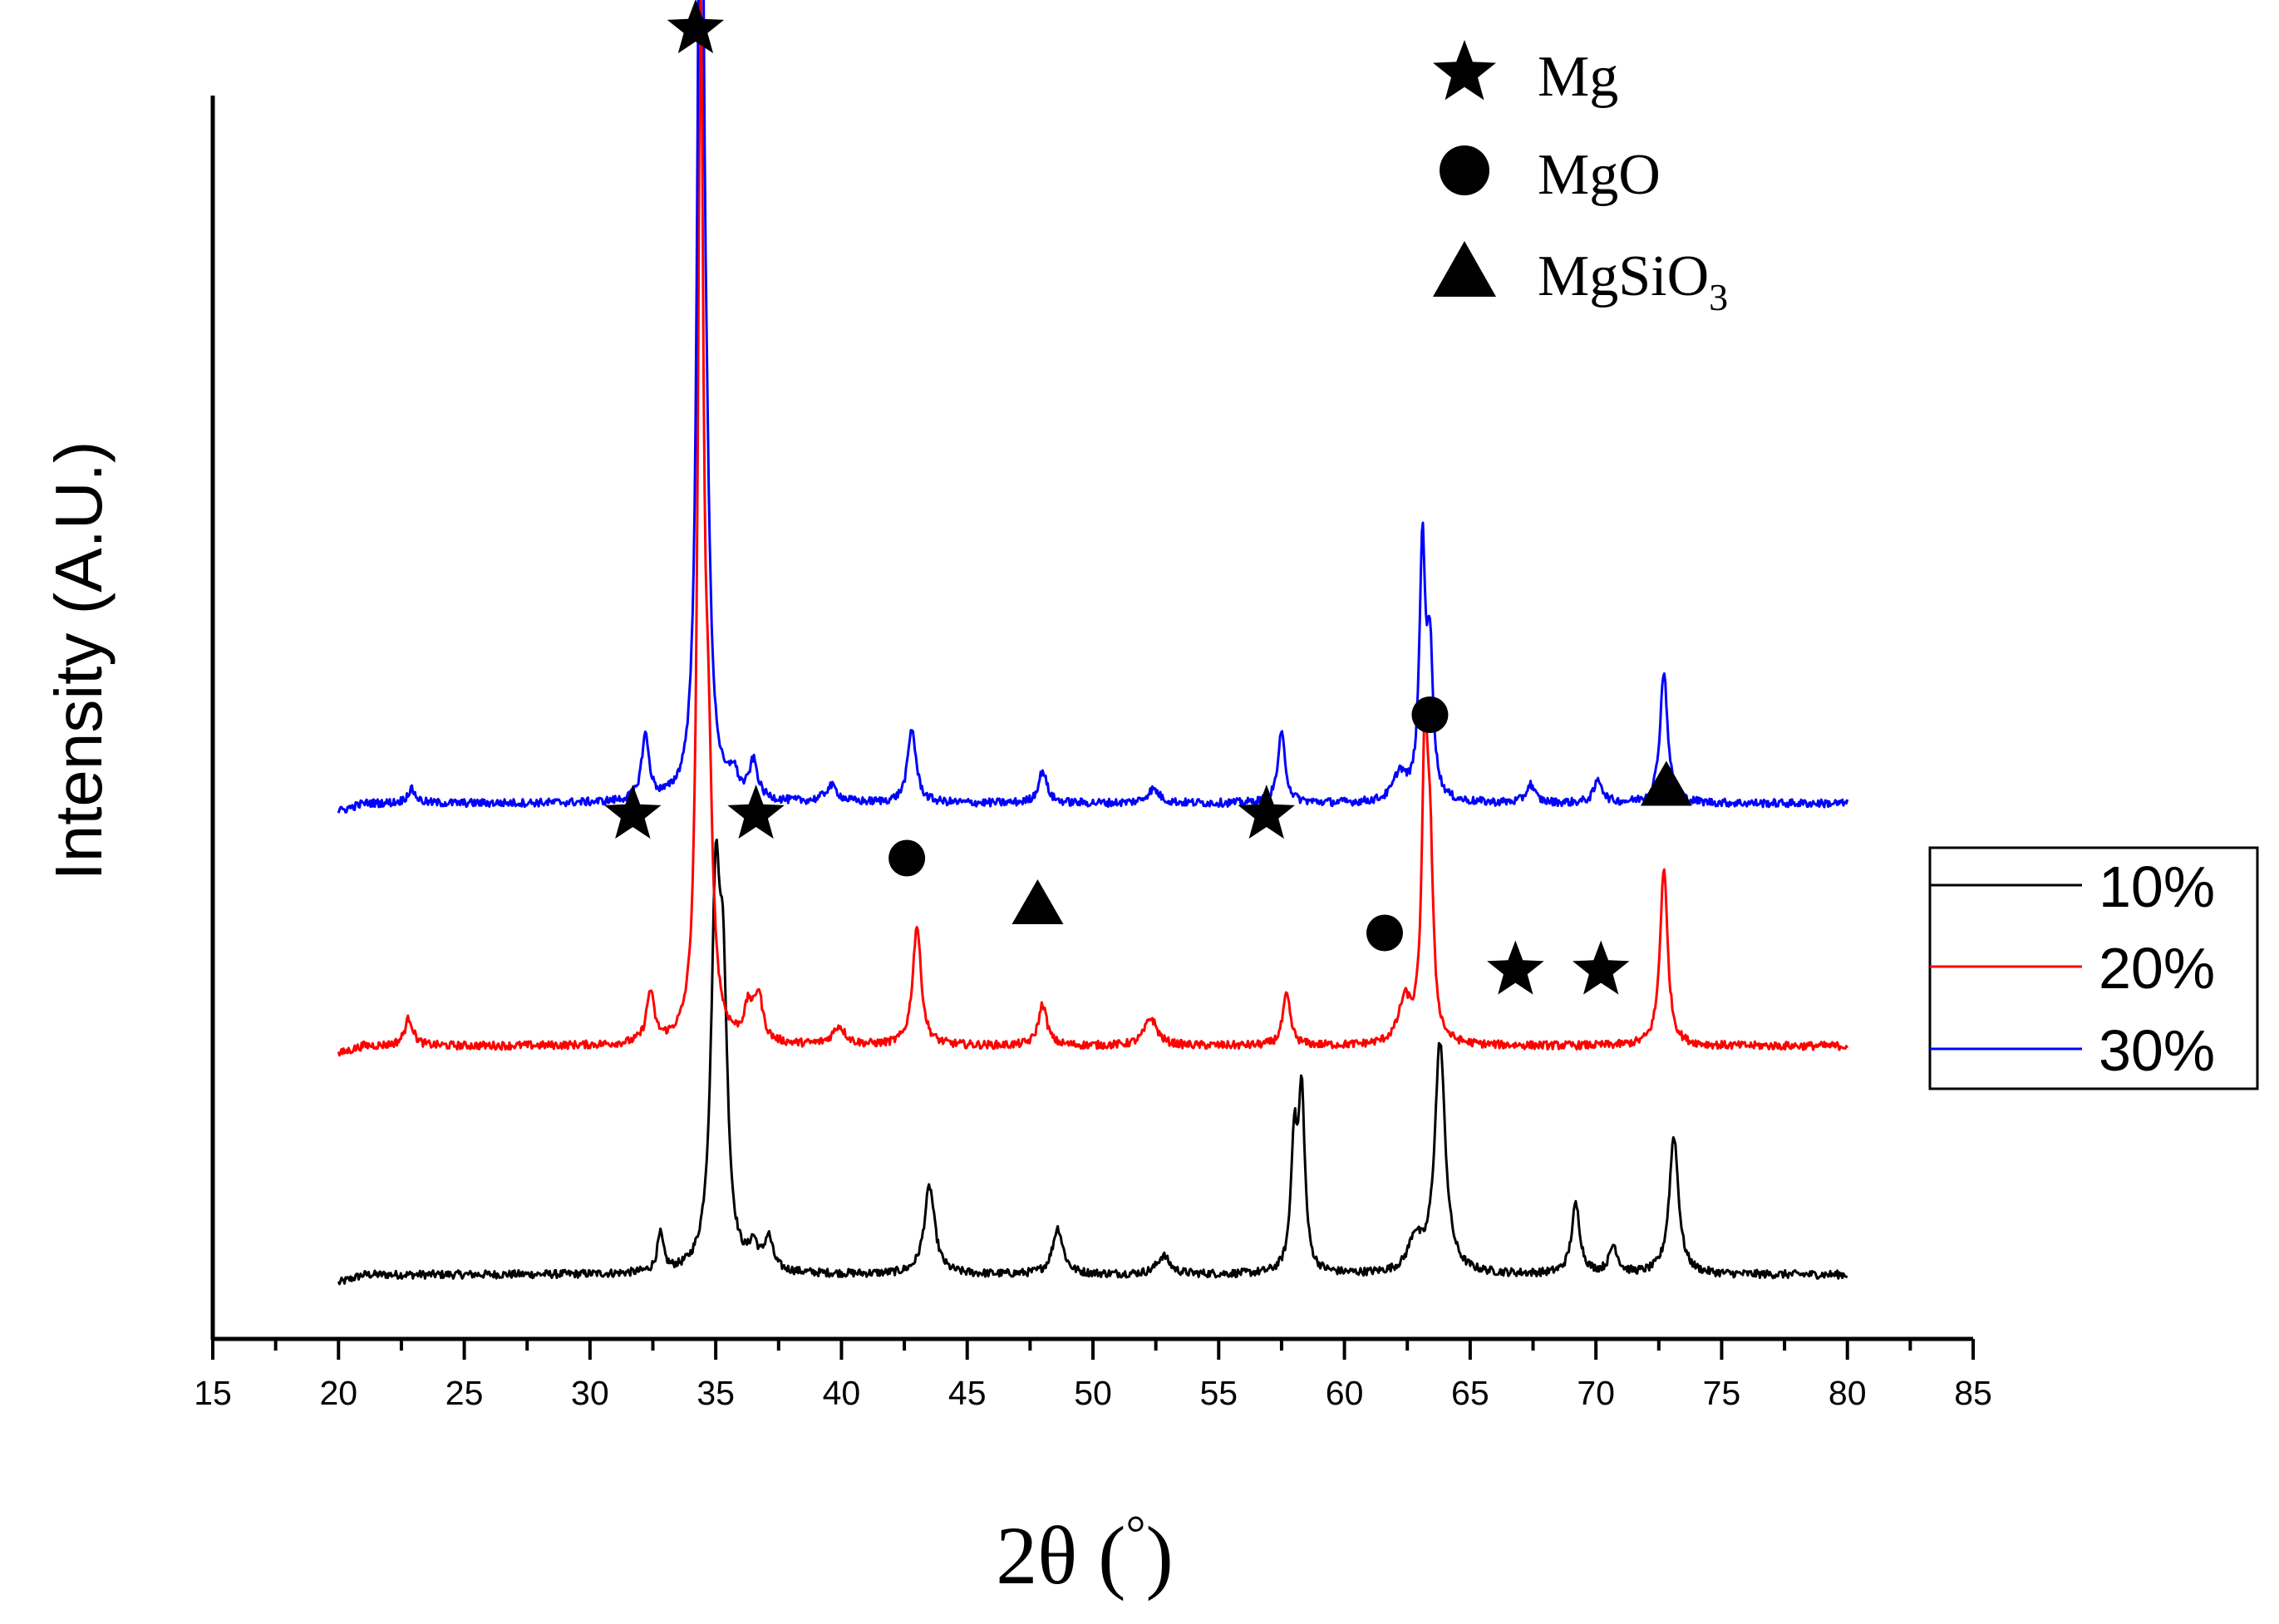 Image resolution: width=2279 pixels, height=1624 pixels. Describe the element at coordinates (1345, 1393) in the screenshot. I see `x-tick-label: 60` at that location.